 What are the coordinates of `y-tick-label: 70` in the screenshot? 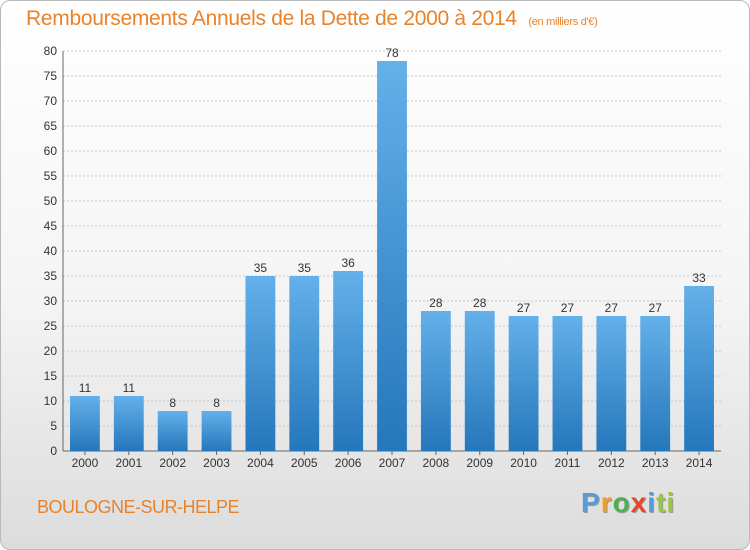 It's located at (51, 101).